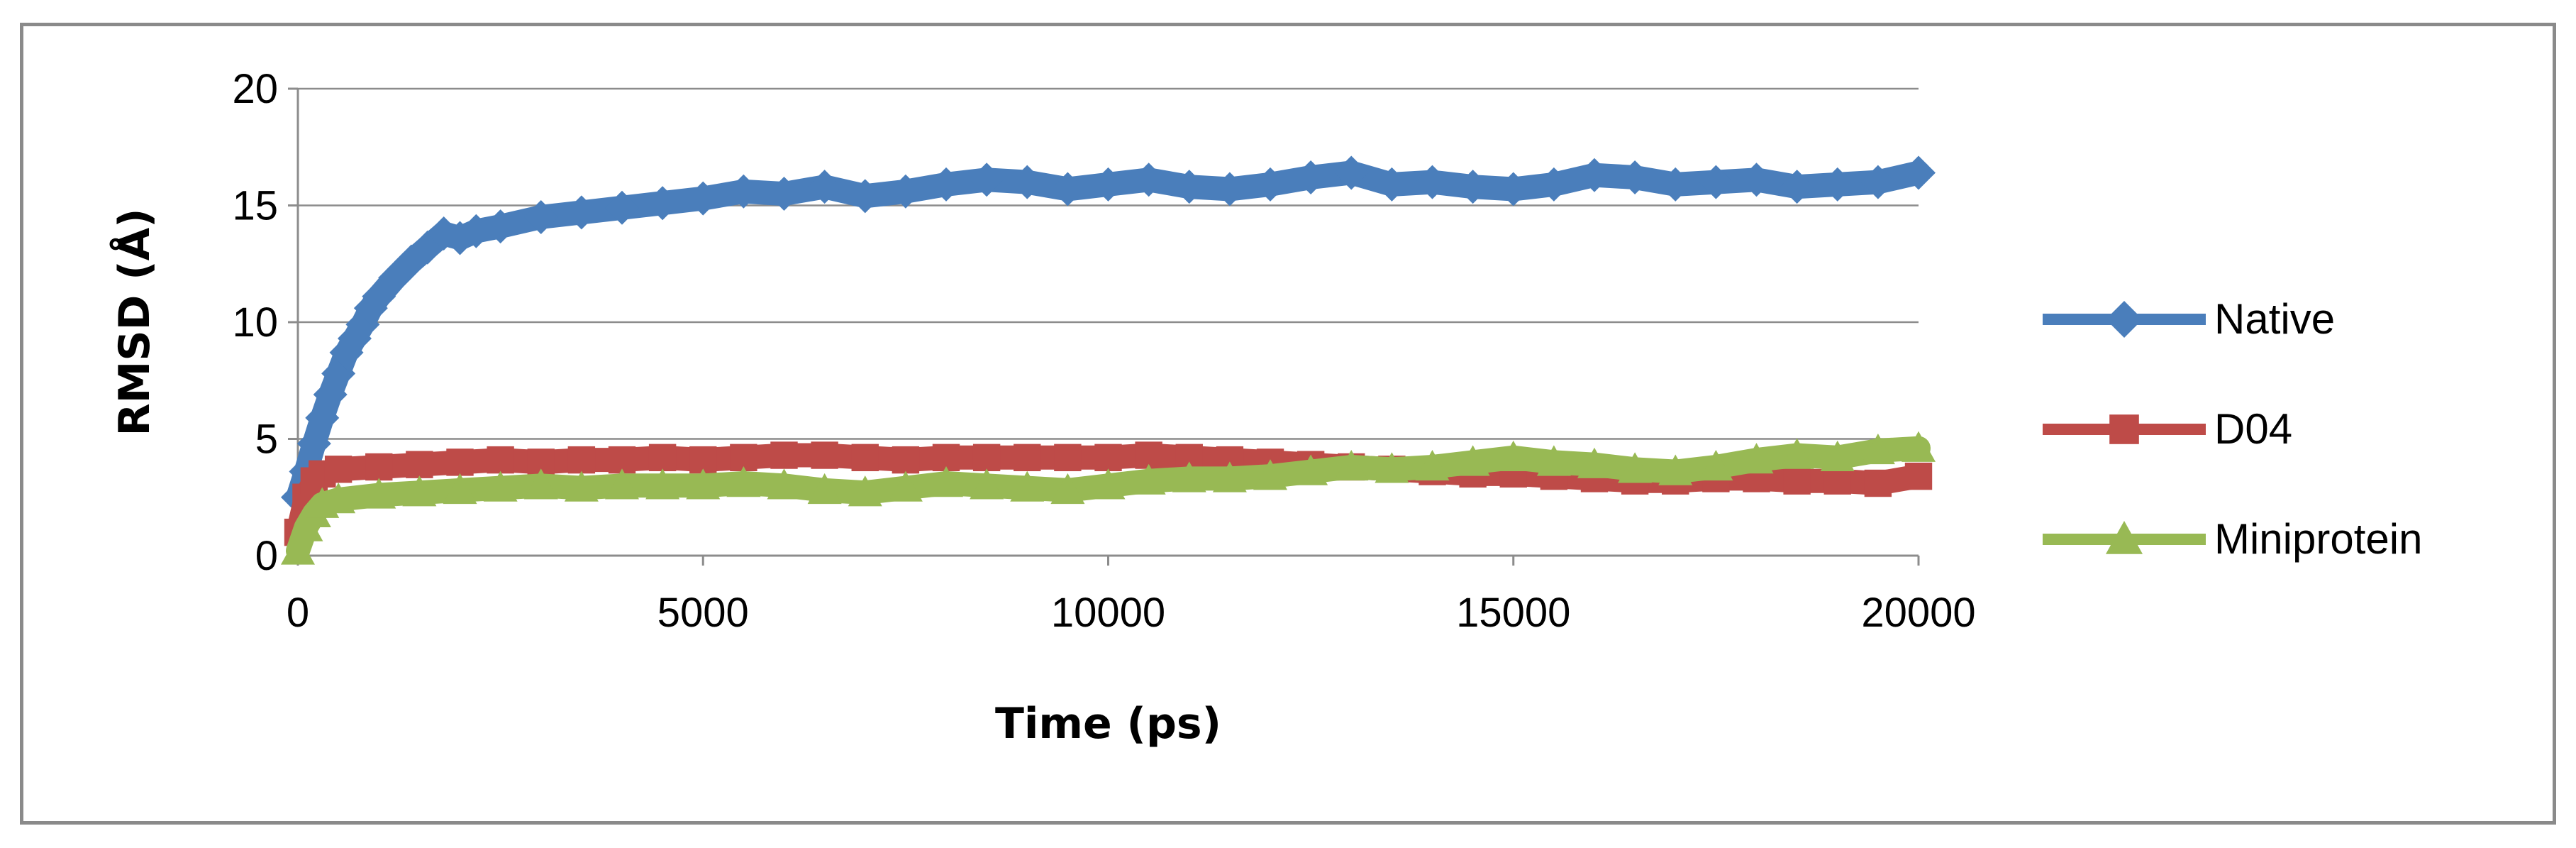 The height and width of the screenshot is (848, 2576). What do you see at coordinates (134, 322) in the screenshot?
I see `y-axis-title: RMSD (Å)` at bounding box center [134, 322].